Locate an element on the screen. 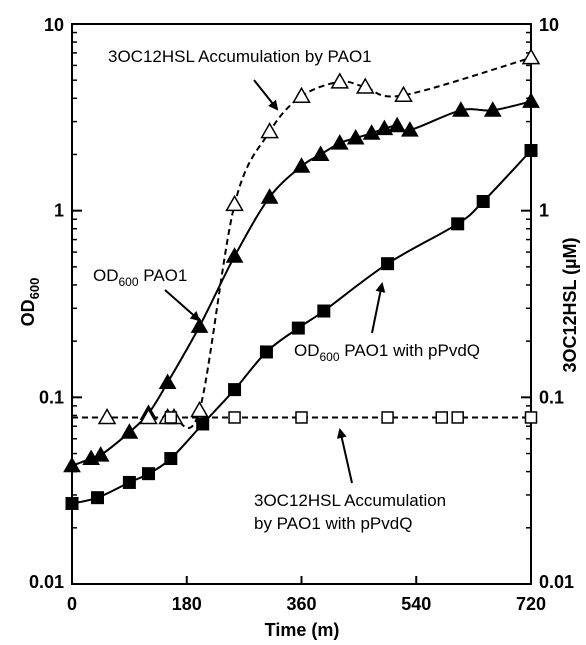 The width and height of the screenshot is (586, 645). y-right-tick-label: 1 is located at coordinates (544, 211).